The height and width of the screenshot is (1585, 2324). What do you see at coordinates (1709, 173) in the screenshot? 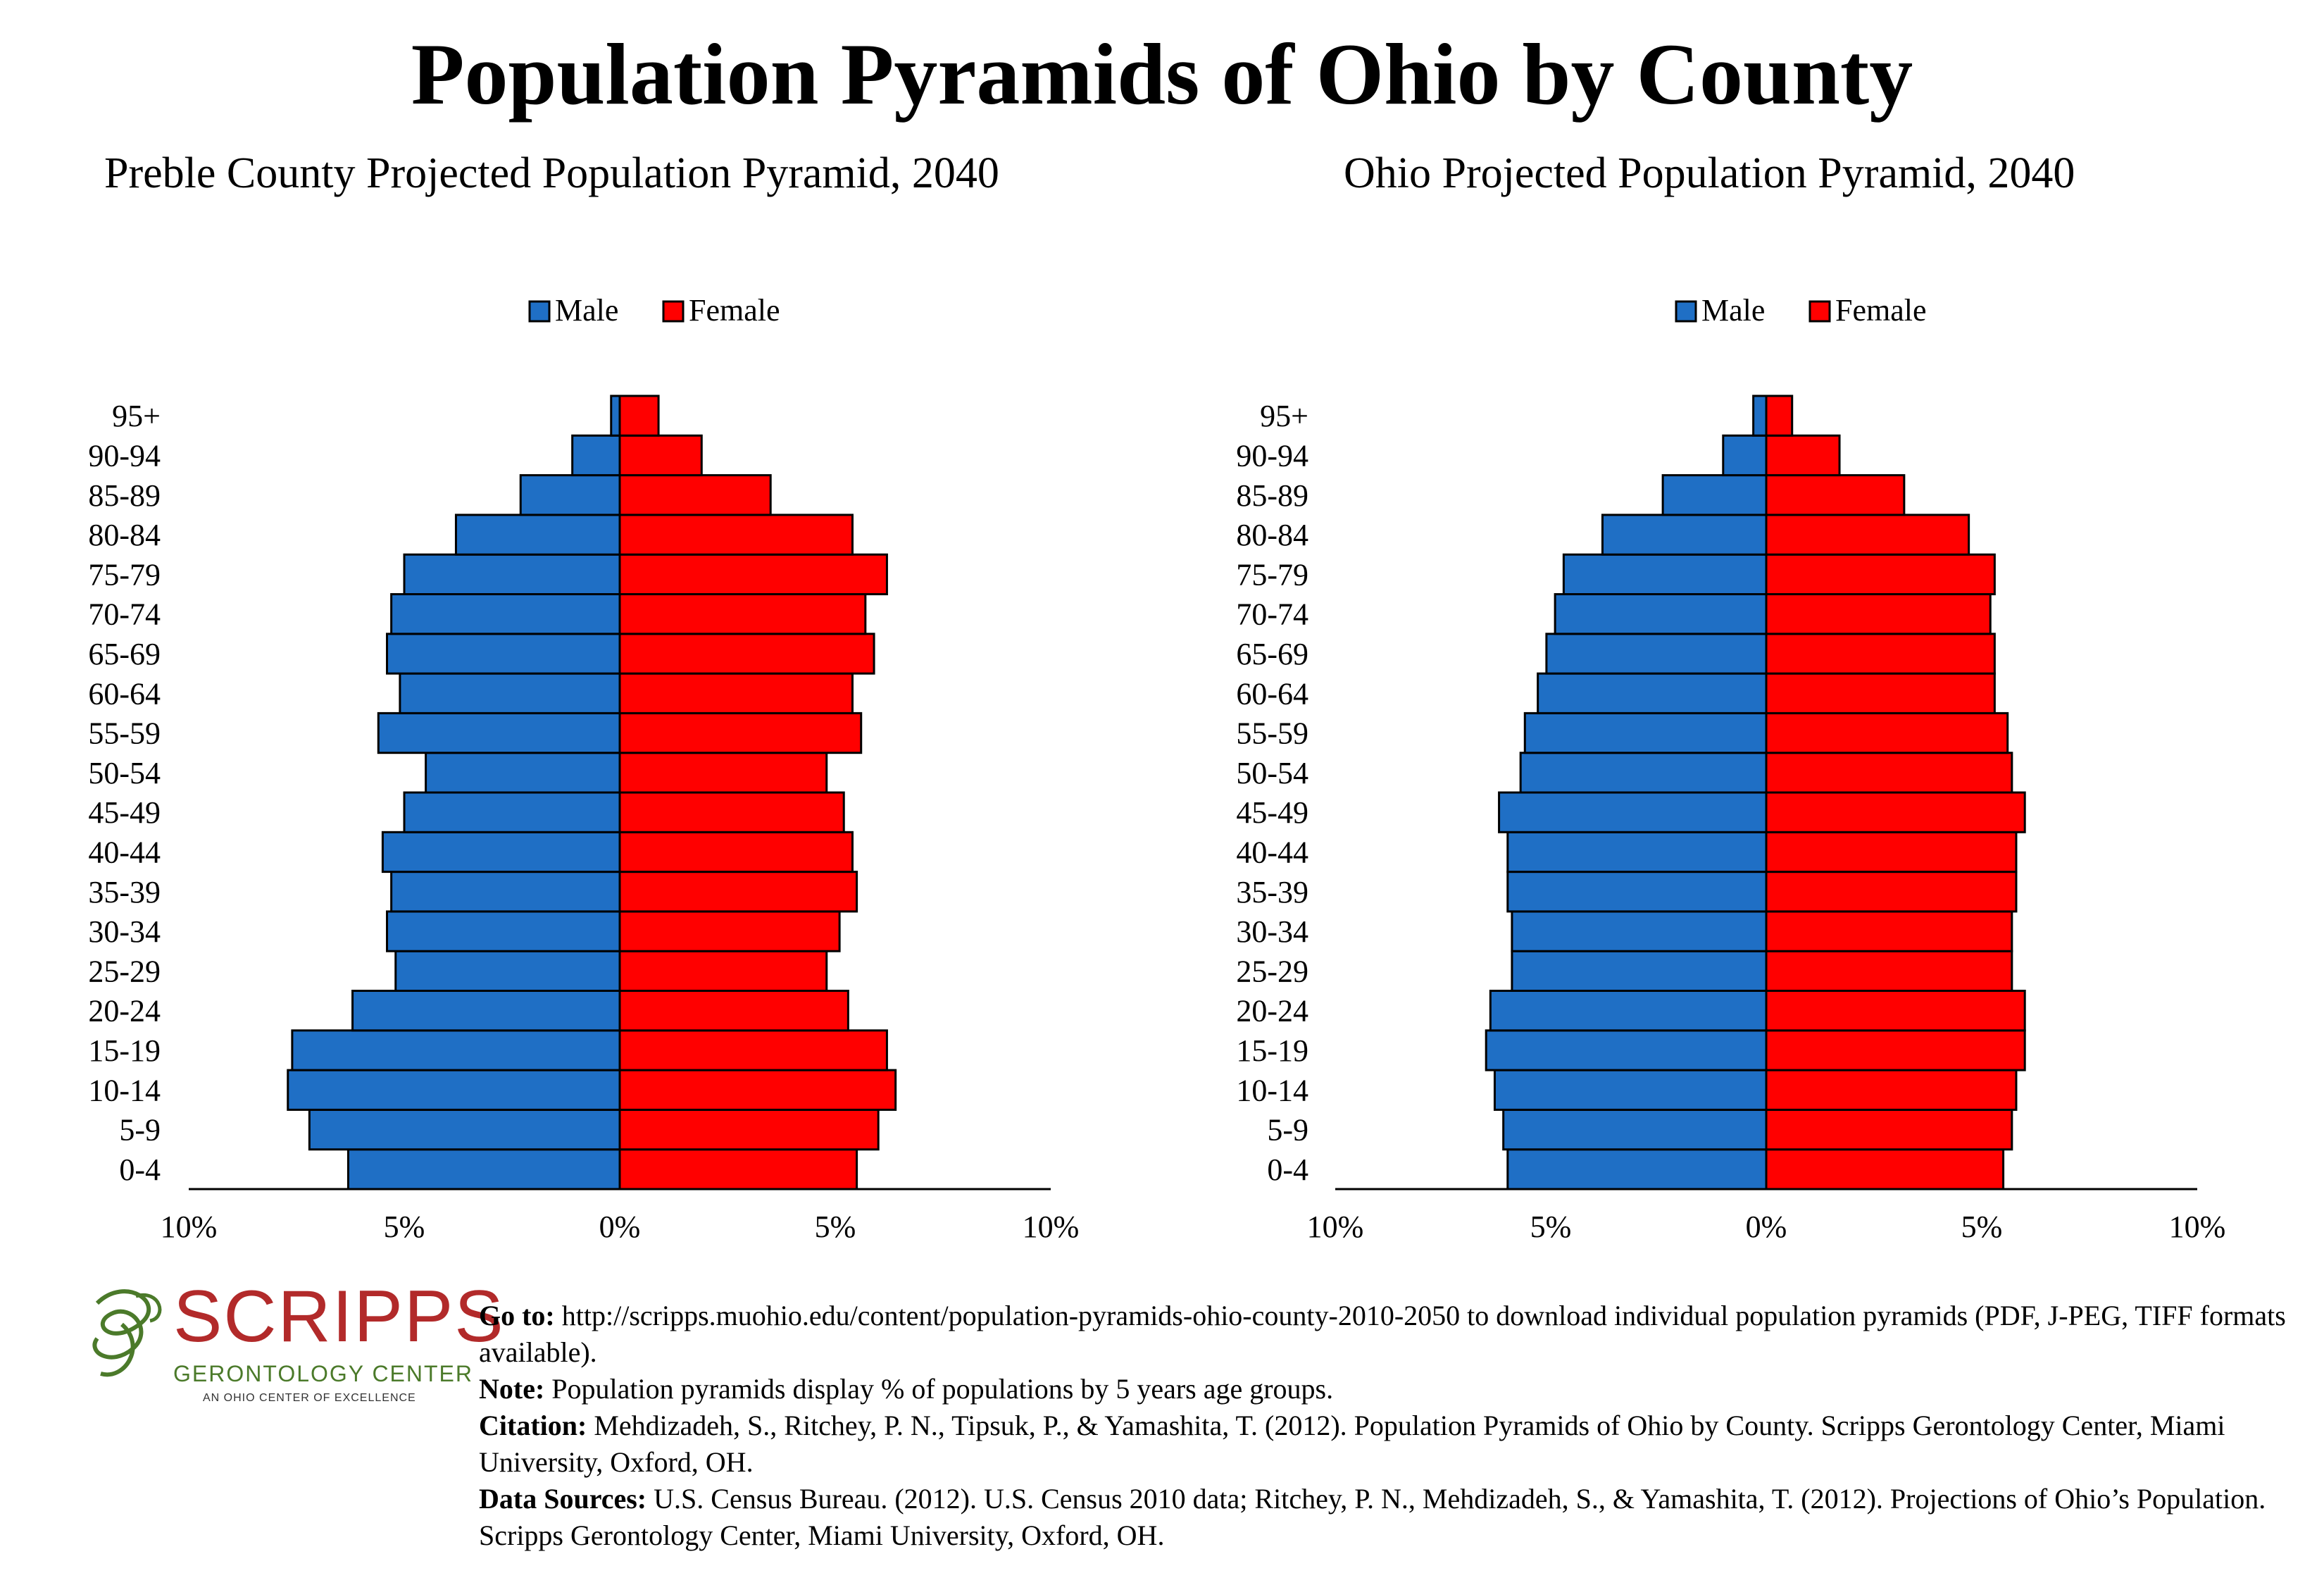
I see `chart-title-ohio: Ohio Projected Population Pyramid, 2040` at bounding box center [1709, 173].